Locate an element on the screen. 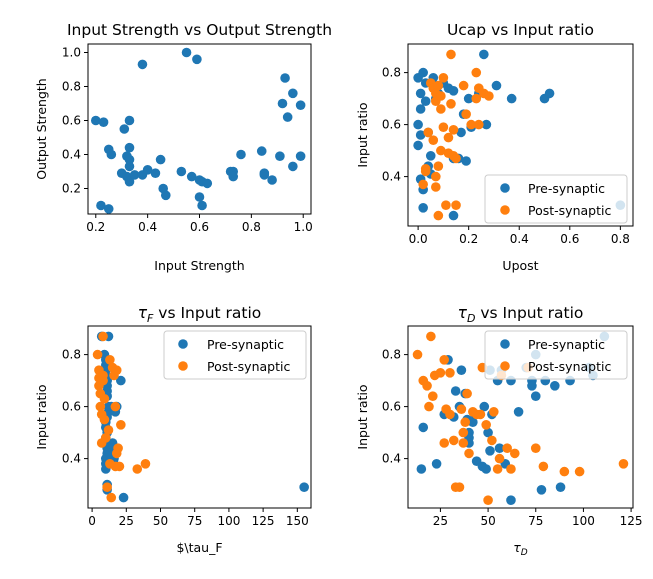  legend-marker-post is located at coordinates (183, 366).